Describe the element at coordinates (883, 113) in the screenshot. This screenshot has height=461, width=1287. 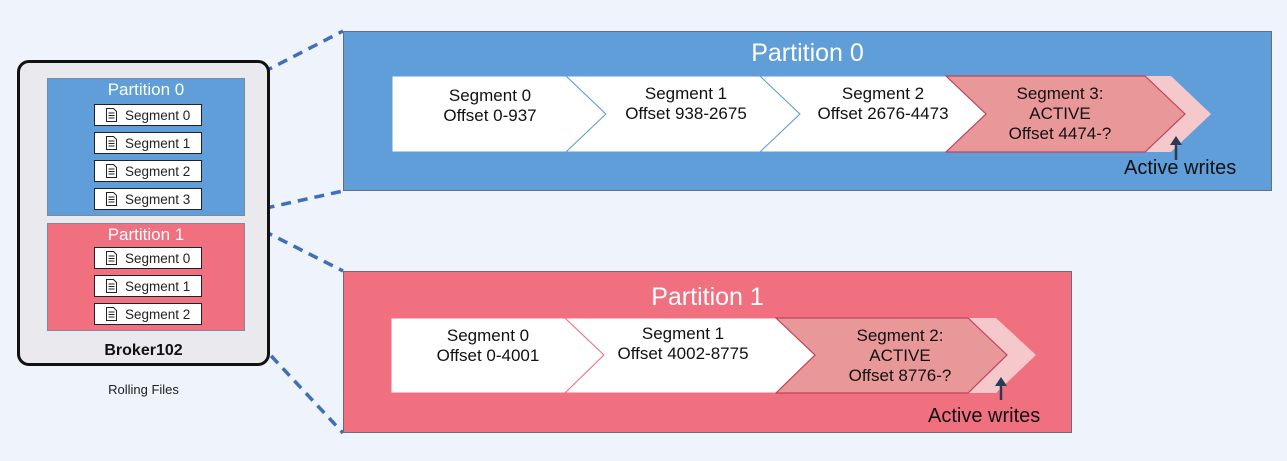
I see `segment-offset: Offset 2676-4473` at that location.